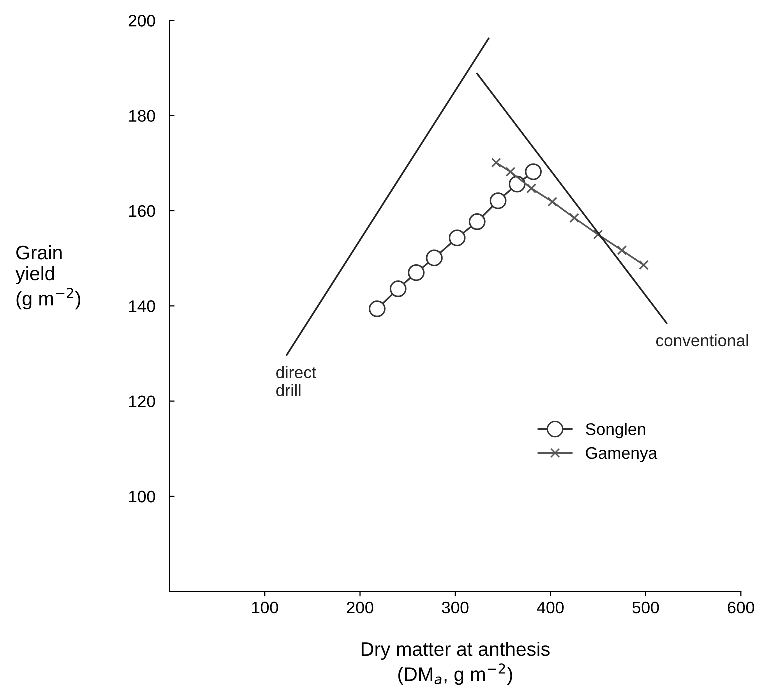 The height and width of the screenshot is (688, 772). I want to click on y-tick-label: 120, so click(142, 402).